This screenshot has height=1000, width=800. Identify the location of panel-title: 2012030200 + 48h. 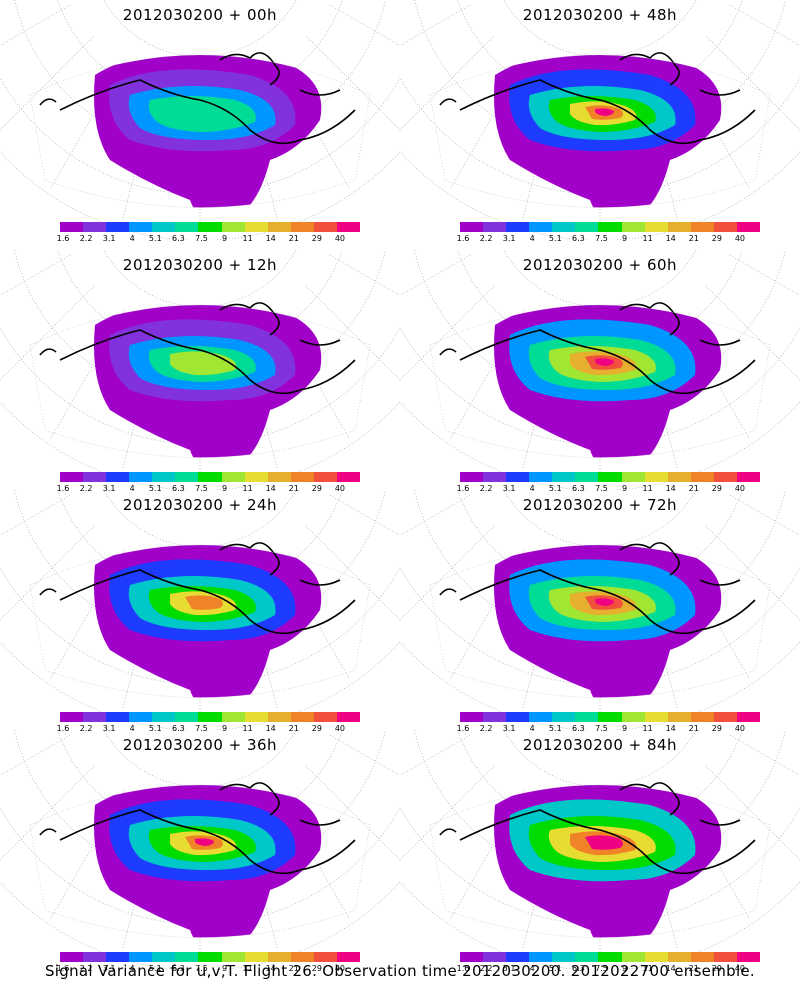
(600, 15).